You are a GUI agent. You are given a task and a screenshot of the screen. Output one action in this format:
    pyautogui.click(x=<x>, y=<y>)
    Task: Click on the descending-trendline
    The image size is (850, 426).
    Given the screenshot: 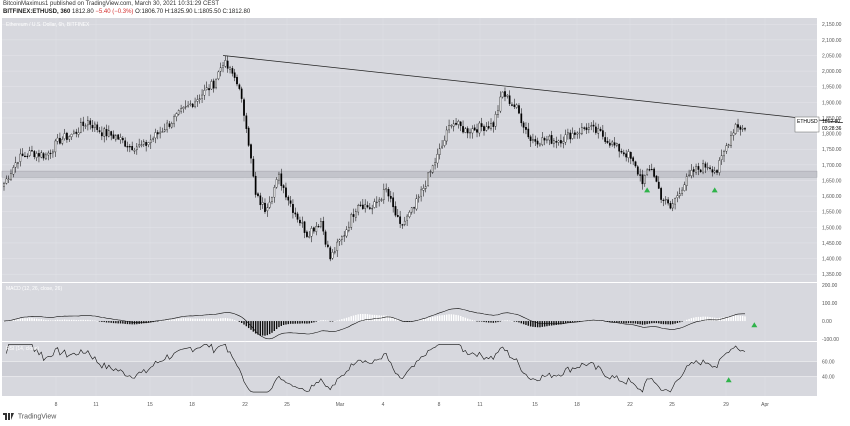 What is the action you would take?
    pyautogui.click(x=532, y=89)
    